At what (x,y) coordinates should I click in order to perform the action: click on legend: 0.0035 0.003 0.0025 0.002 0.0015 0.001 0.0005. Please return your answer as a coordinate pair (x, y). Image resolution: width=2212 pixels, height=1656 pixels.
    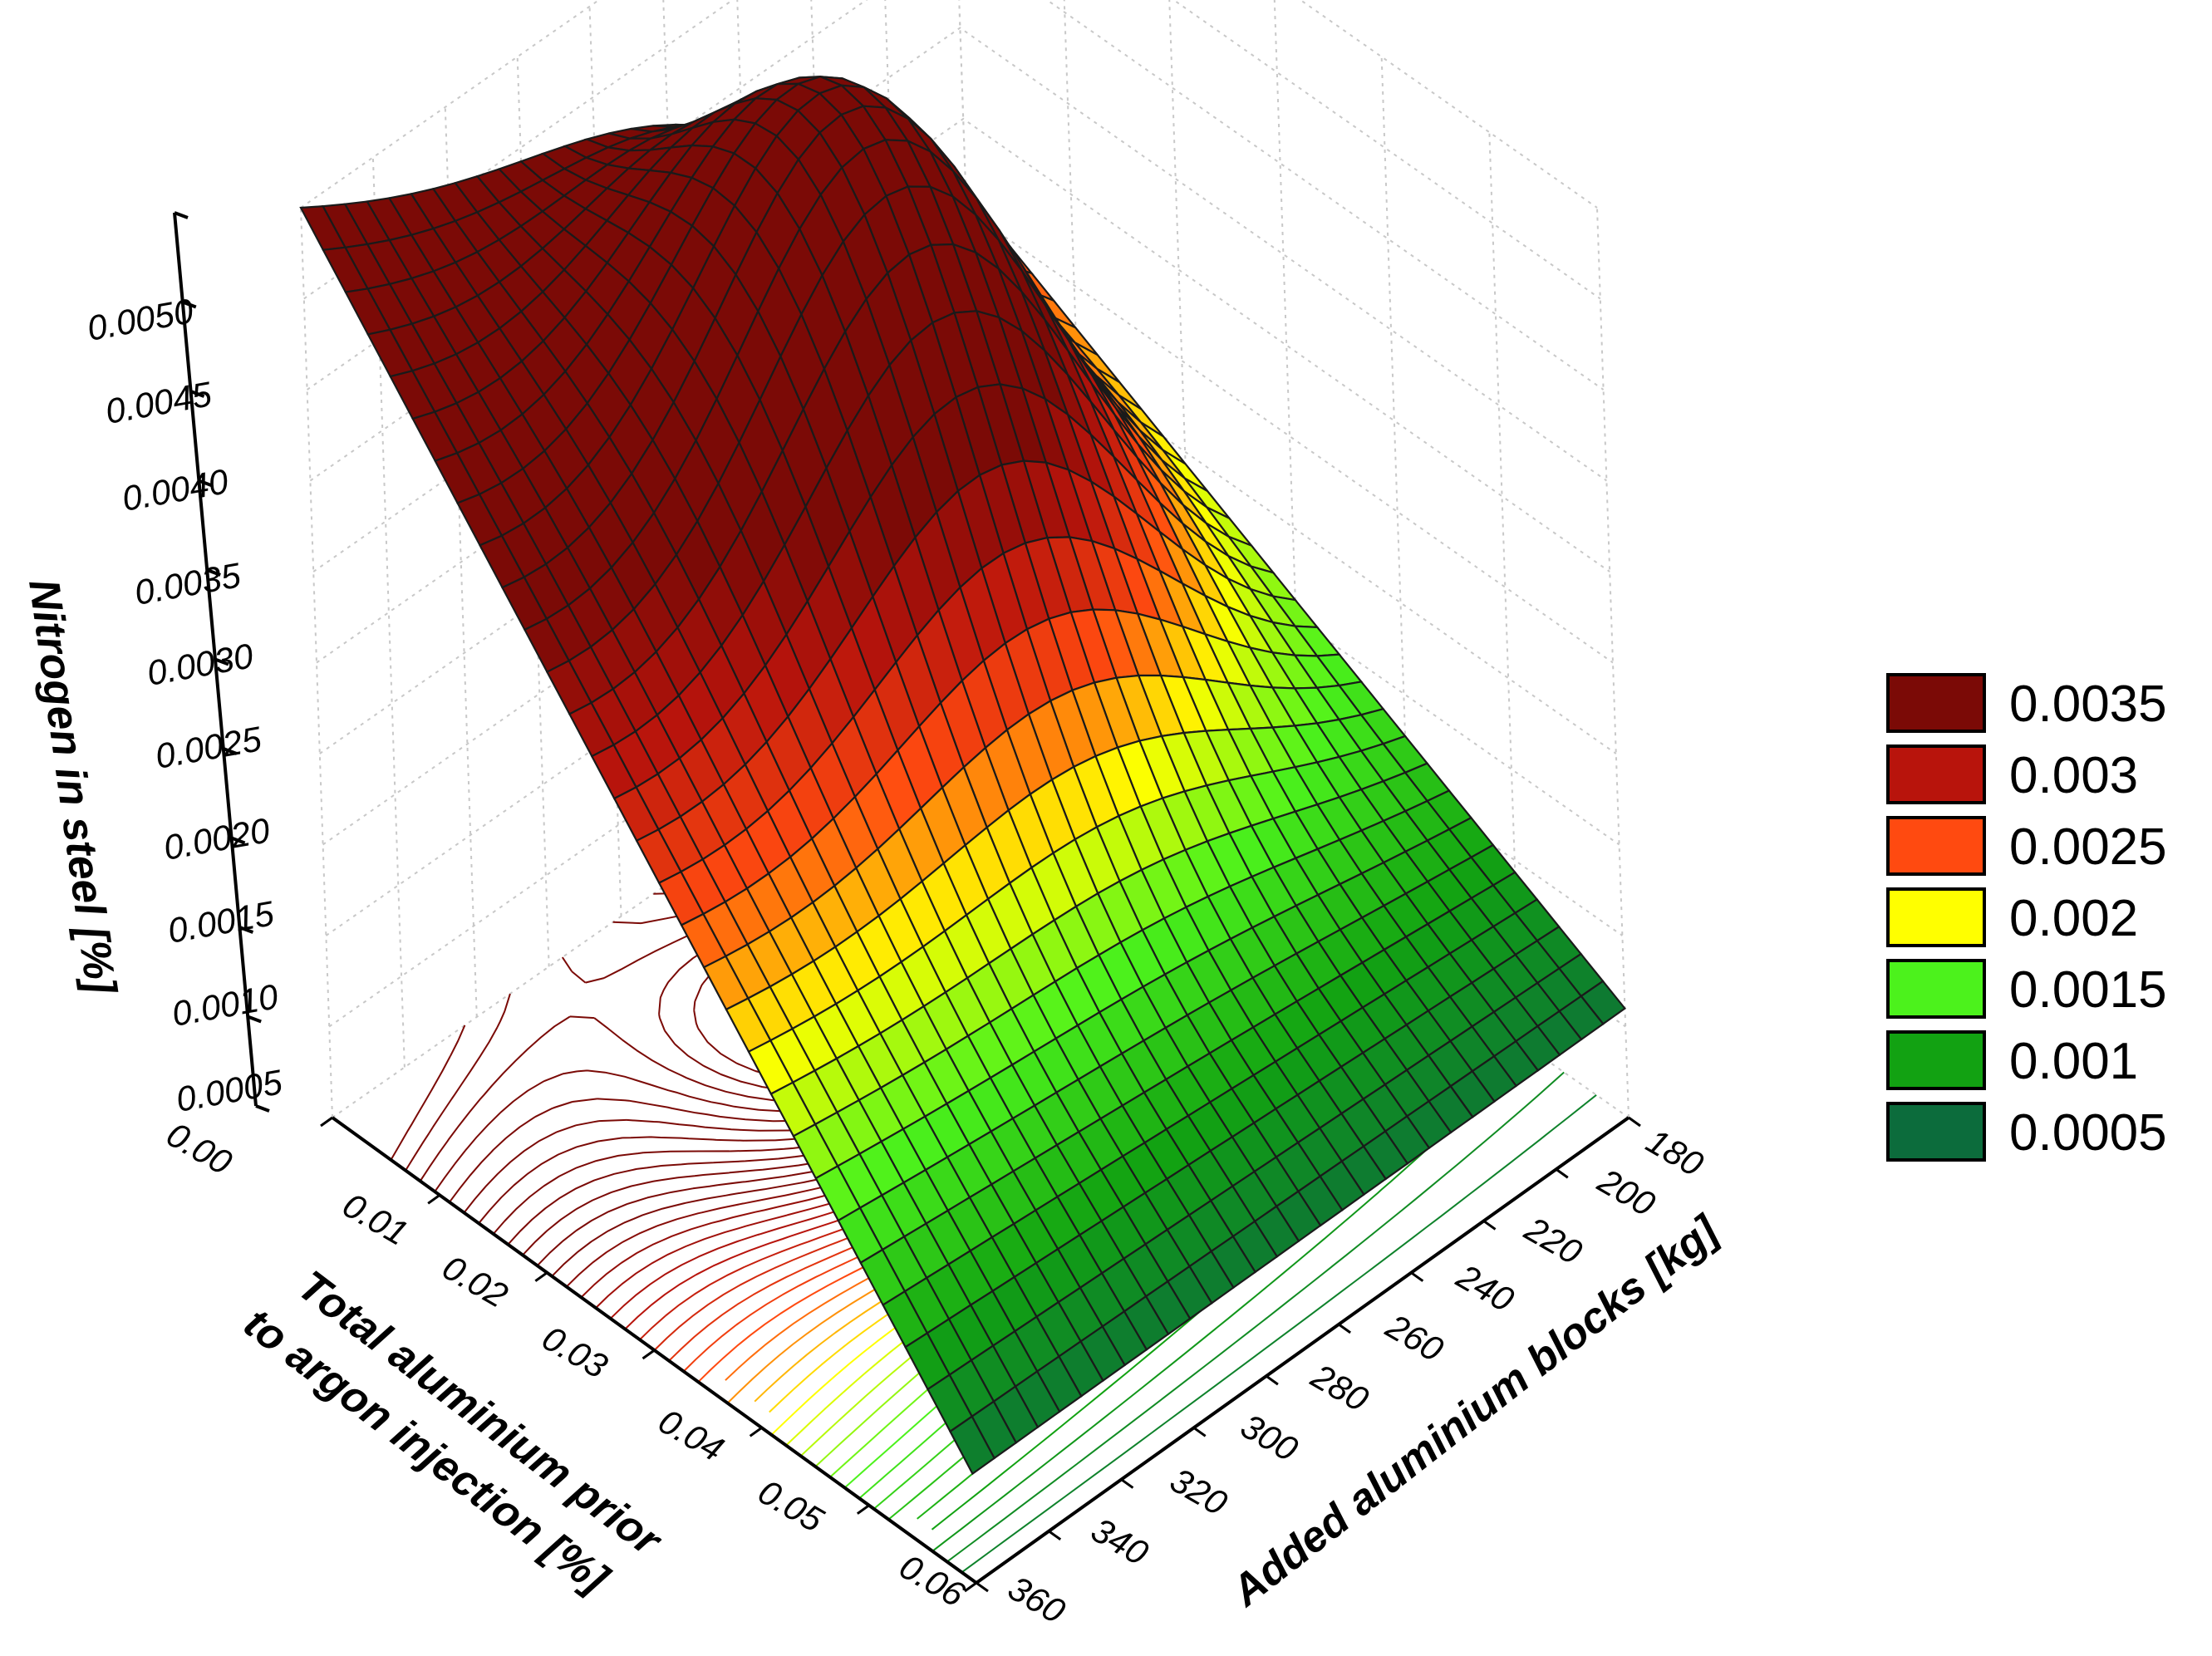
    Looking at the image, I should click on (2026, 917).